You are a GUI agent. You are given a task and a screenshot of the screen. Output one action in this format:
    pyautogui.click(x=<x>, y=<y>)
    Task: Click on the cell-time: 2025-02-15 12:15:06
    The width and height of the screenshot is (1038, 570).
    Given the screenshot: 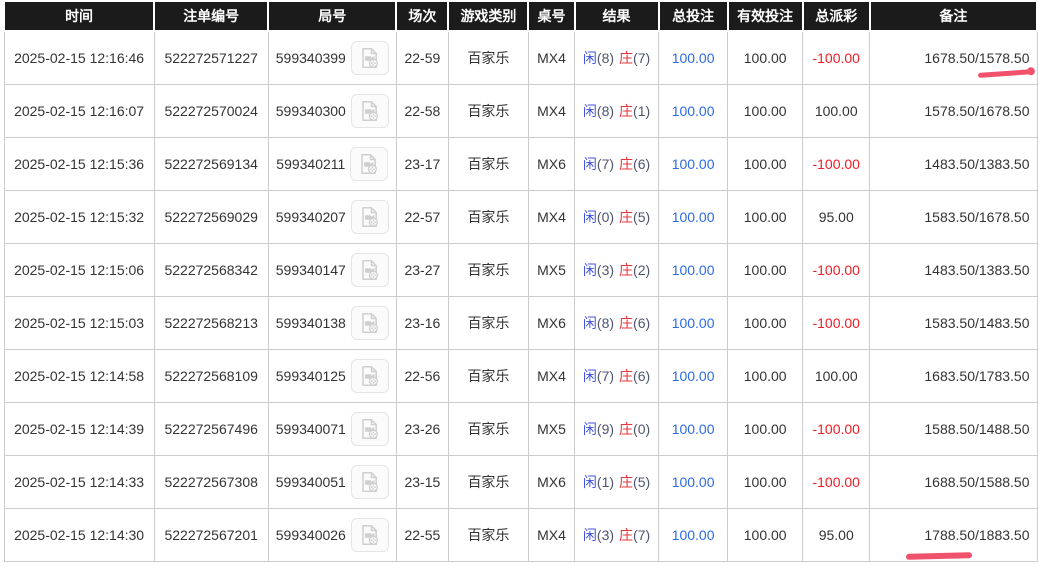 What is the action you would take?
    pyautogui.click(x=79, y=270)
    